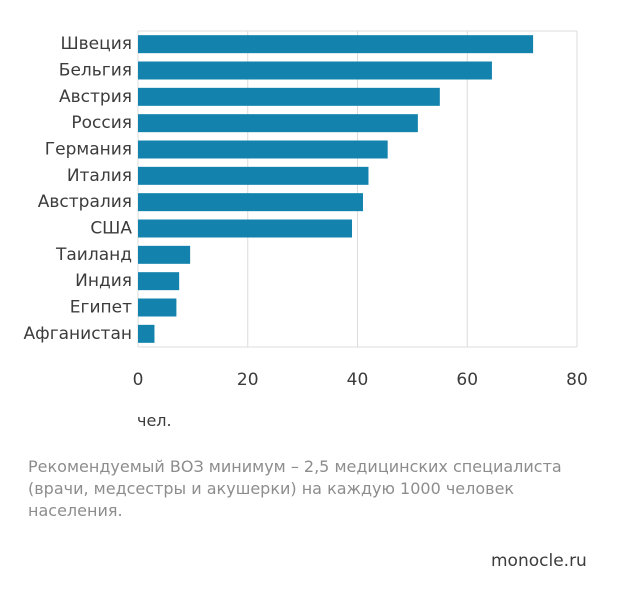  What do you see at coordinates (95, 97) in the screenshot?
I see `category-label-2: Австрия` at bounding box center [95, 97].